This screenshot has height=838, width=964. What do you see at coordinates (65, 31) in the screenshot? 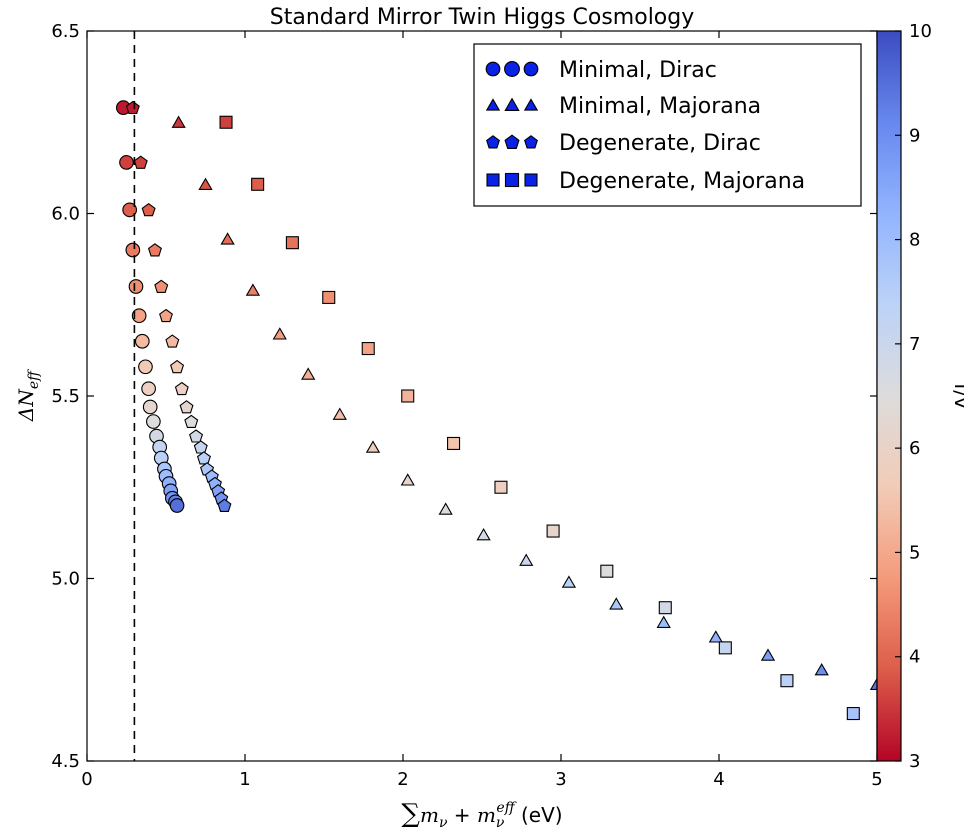
I see `y-tick-label: 6.5` at bounding box center [65, 31].